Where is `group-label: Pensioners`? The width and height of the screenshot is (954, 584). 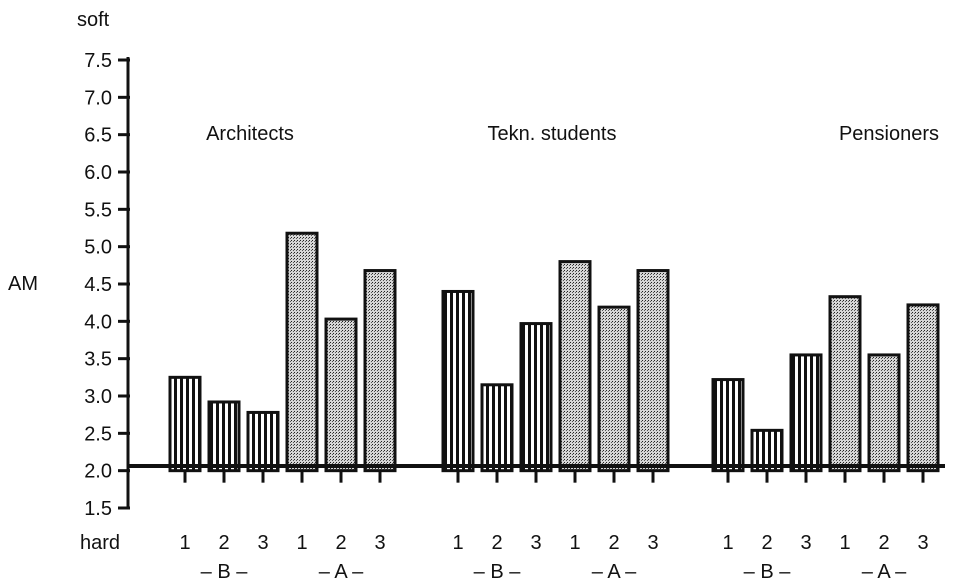
group-label: Pensioners is located at coordinates (889, 134).